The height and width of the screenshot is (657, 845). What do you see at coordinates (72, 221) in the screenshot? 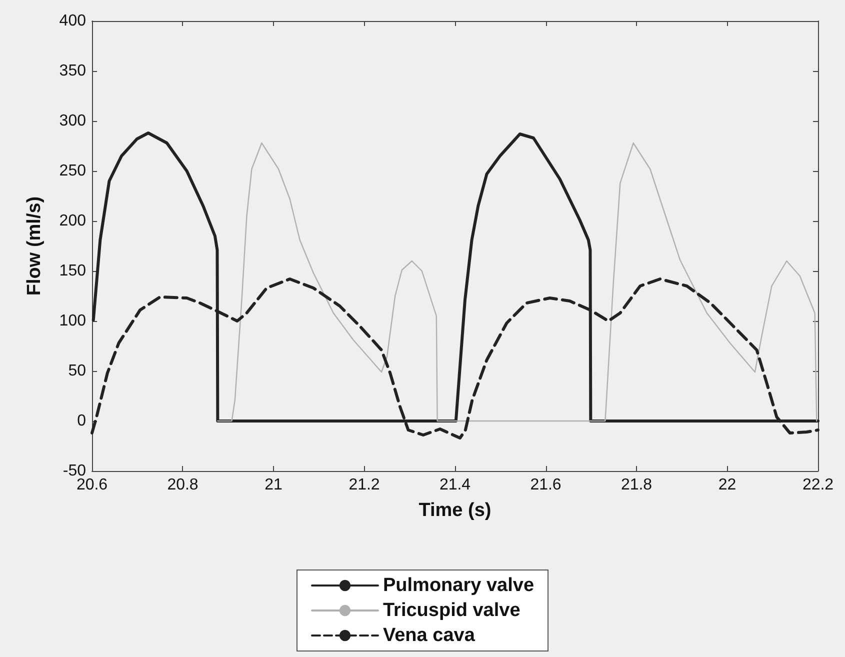
I see `y-tick-label: 200` at bounding box center [72, 221].